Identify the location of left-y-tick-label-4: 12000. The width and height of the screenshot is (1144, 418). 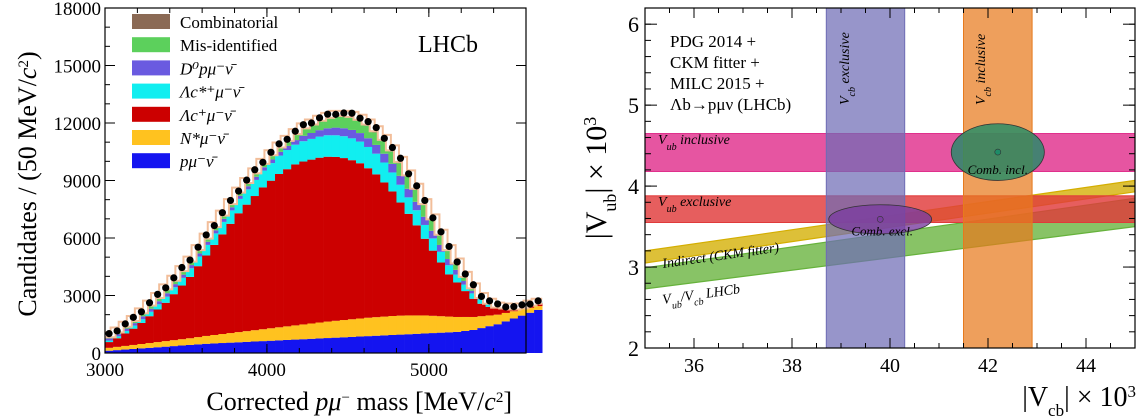
(78, 124).